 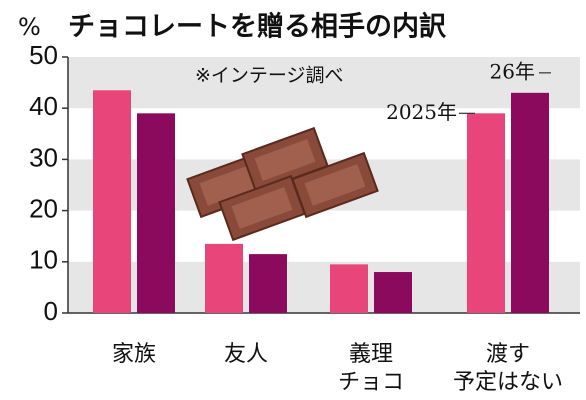 I want to click on y-tick-label: 10, so click(x=43, y=260).